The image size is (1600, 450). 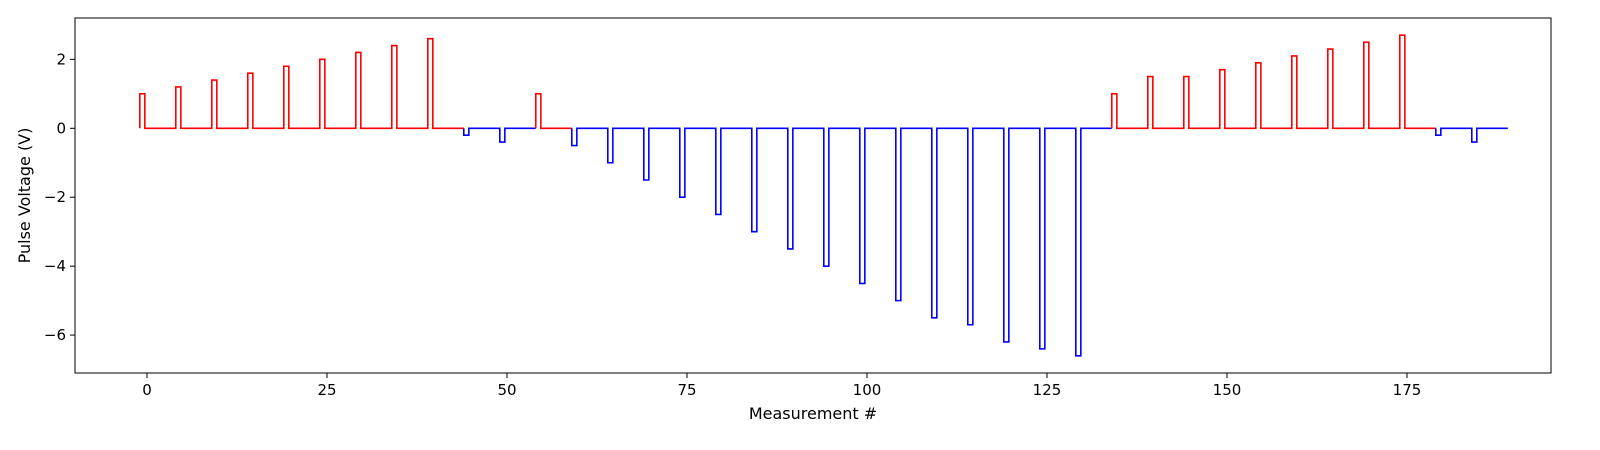 I want to click on y-tick-label: −4, so click(x=55, y=266).